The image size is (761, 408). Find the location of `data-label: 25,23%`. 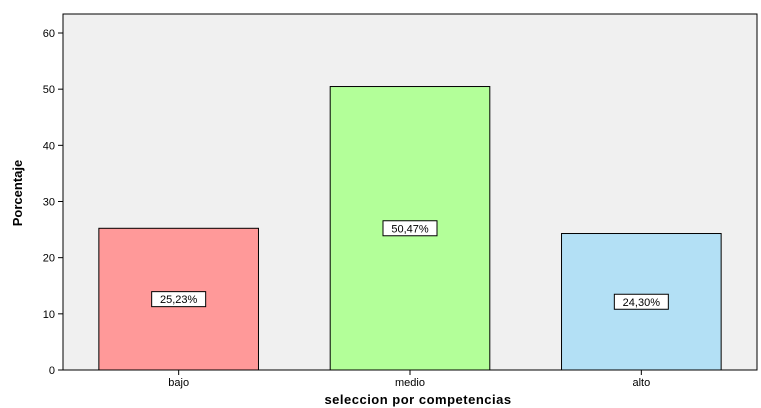

data-label: 25,23% is located at coordinates (179, 300).